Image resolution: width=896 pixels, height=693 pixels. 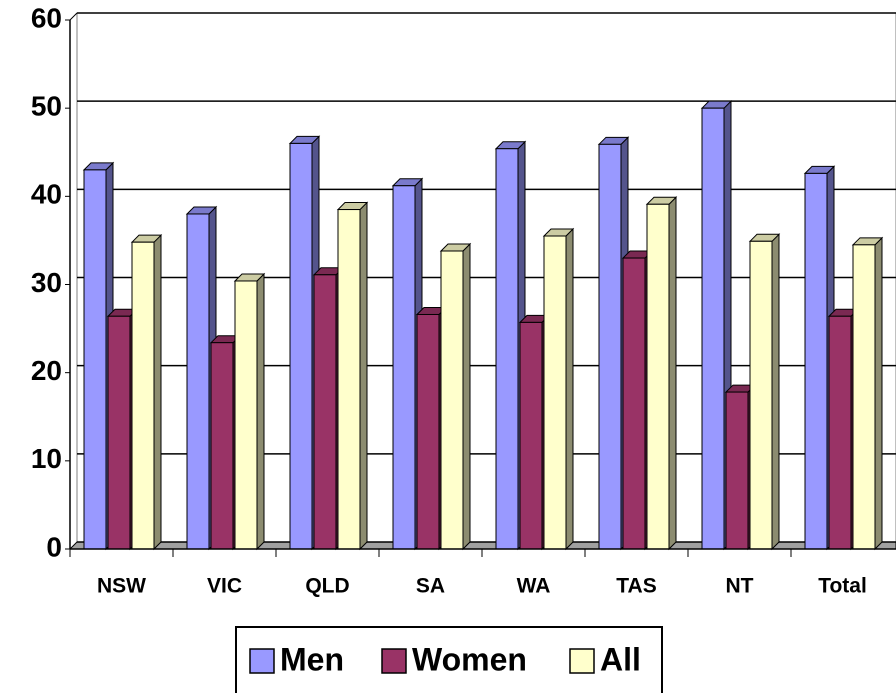 I want to click on y-tick-label: 20, so click(x=46, y=370).